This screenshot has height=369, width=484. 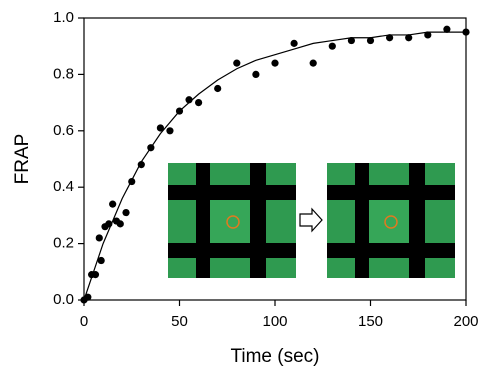 What do you see at coordinates (63, 186) in the screenshot?
I see `y-tick-label: 0.4` at bounding box center [63, 186].